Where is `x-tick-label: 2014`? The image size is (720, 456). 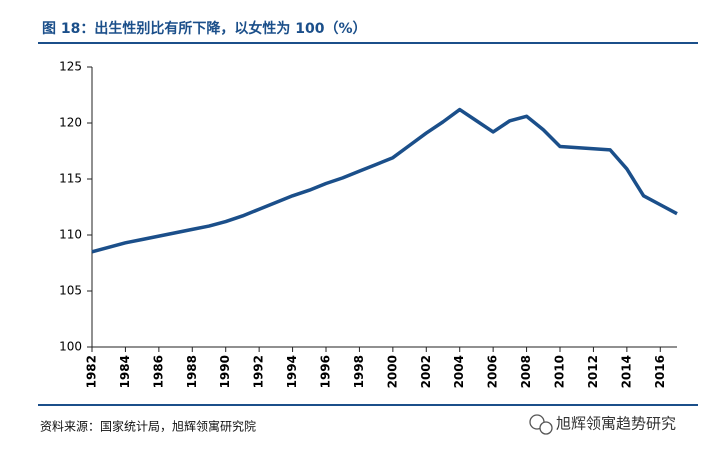 x-tick-label: 2014 is located at coordinates (626, 371).